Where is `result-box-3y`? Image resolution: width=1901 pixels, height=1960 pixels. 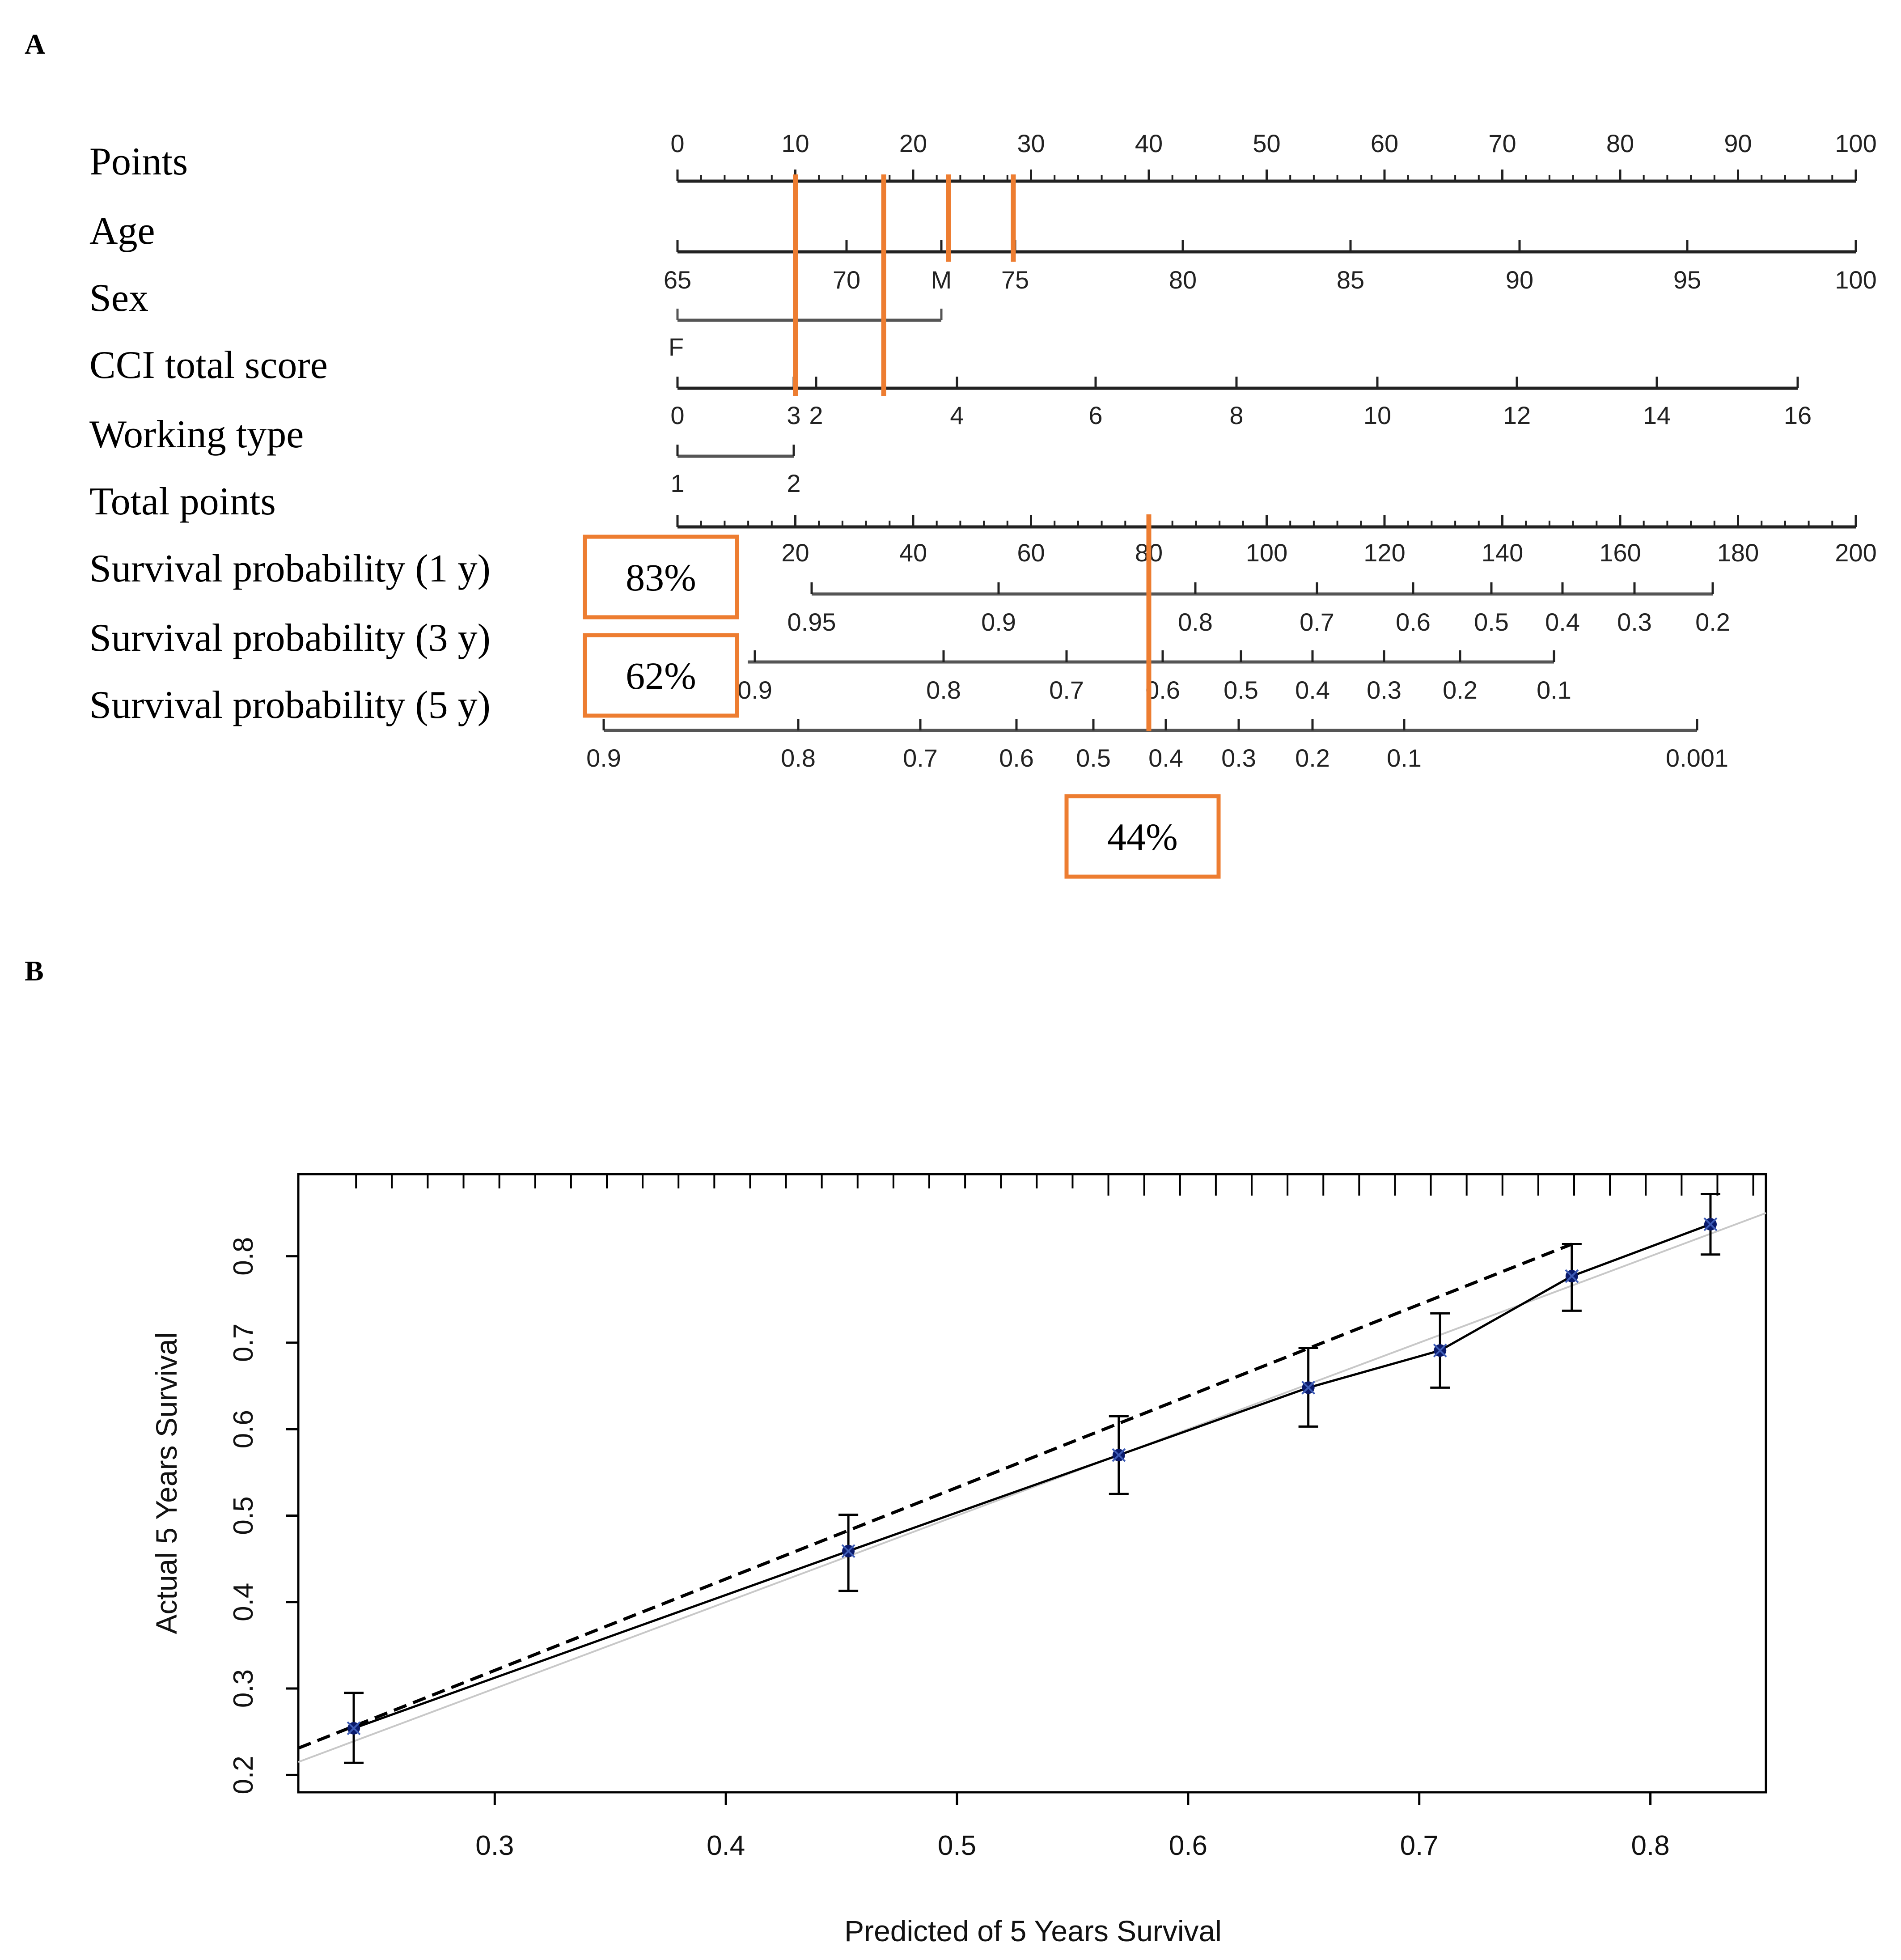
result-box-3y is located at coordinates (661, 675).